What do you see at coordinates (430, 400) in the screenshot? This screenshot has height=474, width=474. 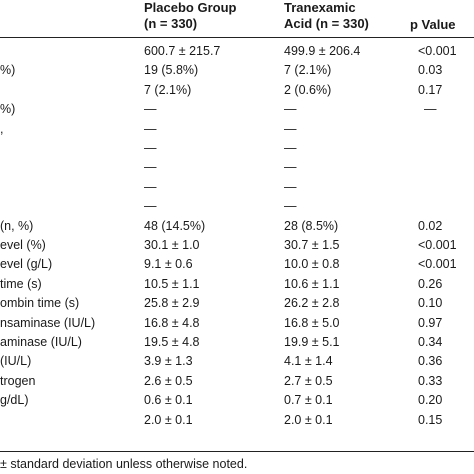 I see `p-value: 0.20` at bounding box center [430, 400].